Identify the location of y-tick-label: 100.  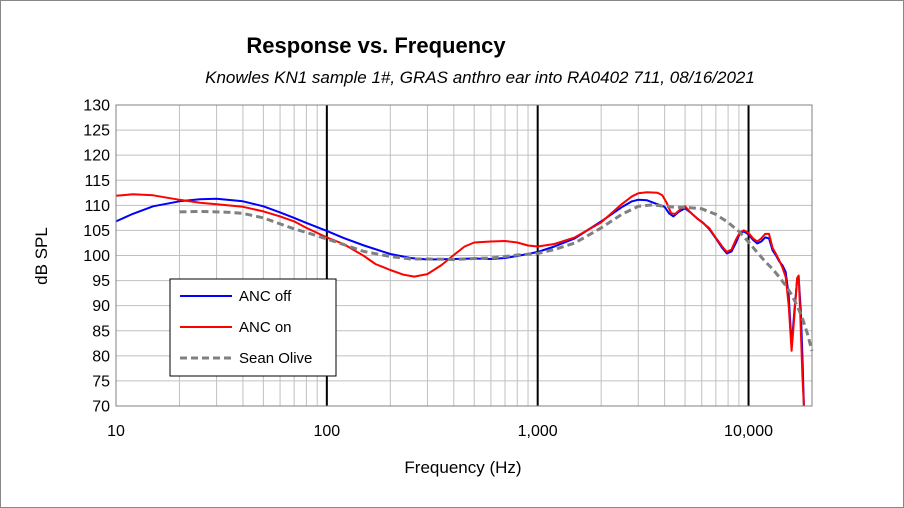
(96, 256).